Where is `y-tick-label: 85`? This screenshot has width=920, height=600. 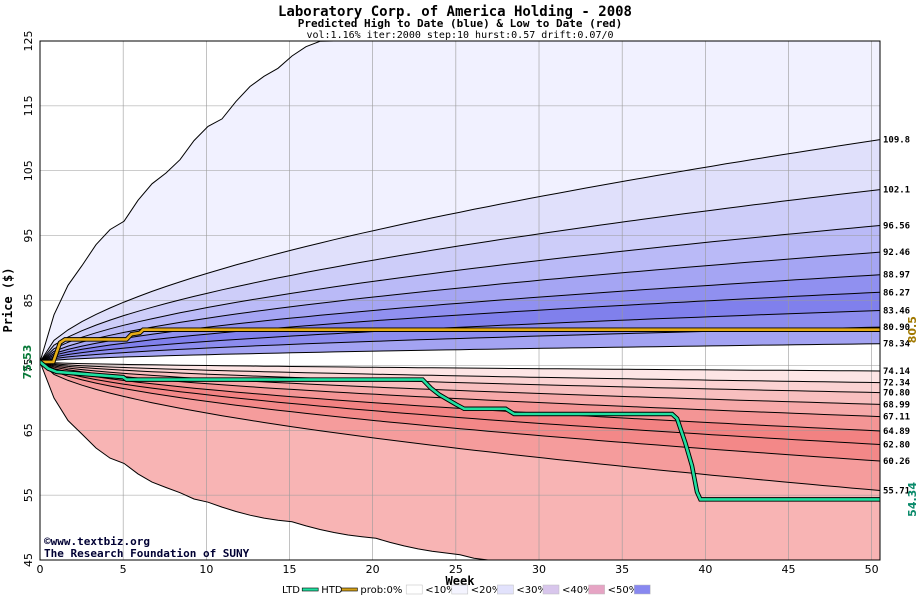
y-tick-label: 85 is located at coordinates (28, 301).